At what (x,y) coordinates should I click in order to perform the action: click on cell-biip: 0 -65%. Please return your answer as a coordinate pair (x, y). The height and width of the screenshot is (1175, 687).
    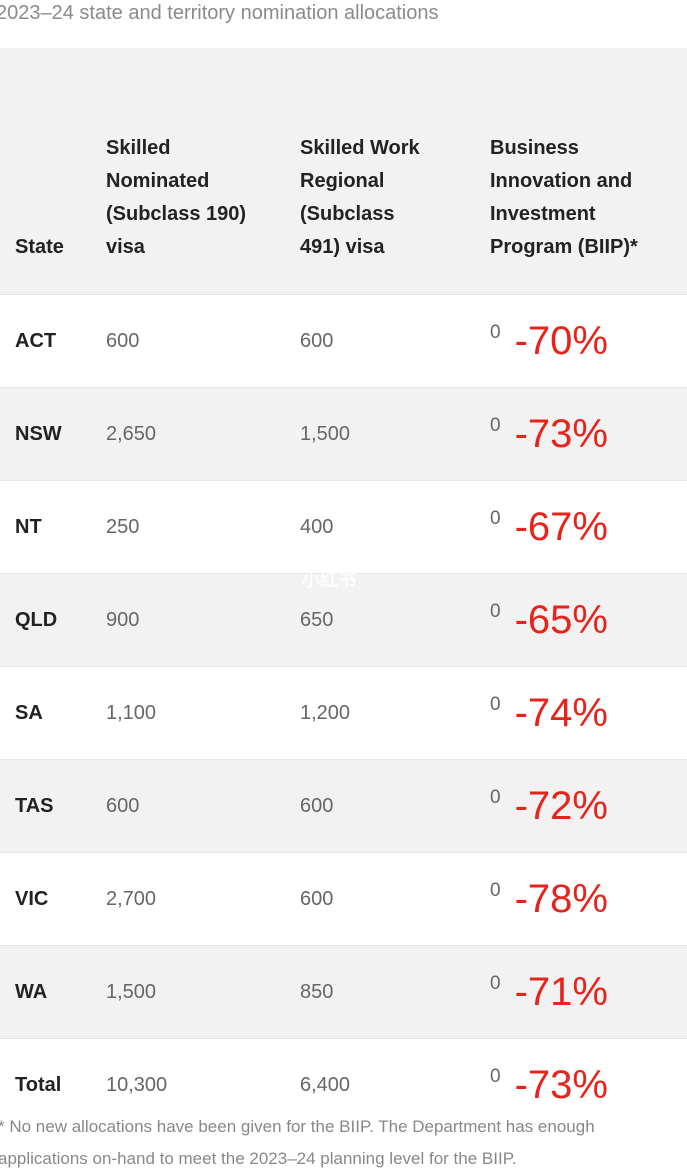
    Looking at the image, I should click on (588, 620).